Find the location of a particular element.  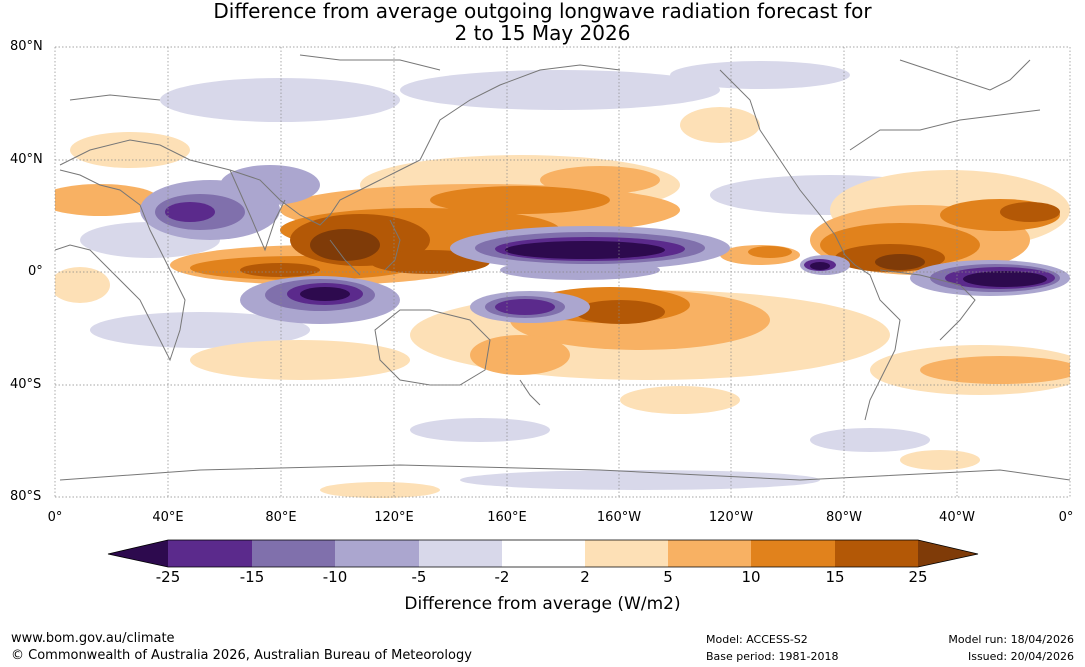

lon-label: 80°W is located at coordinates (844, 517).